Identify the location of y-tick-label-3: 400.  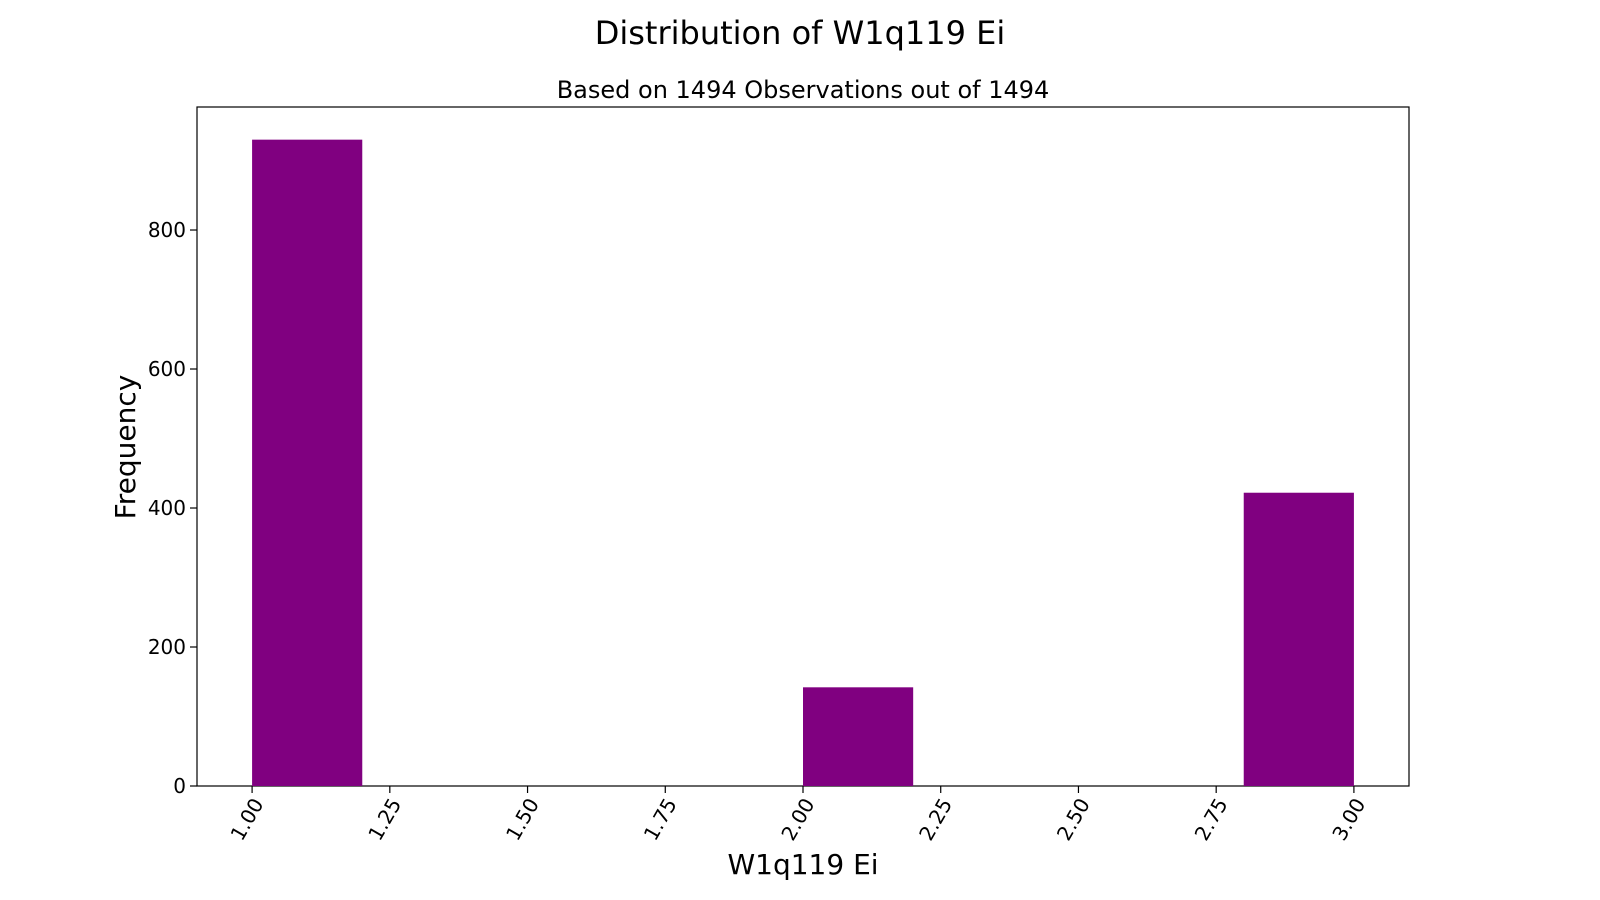
(167, 508).